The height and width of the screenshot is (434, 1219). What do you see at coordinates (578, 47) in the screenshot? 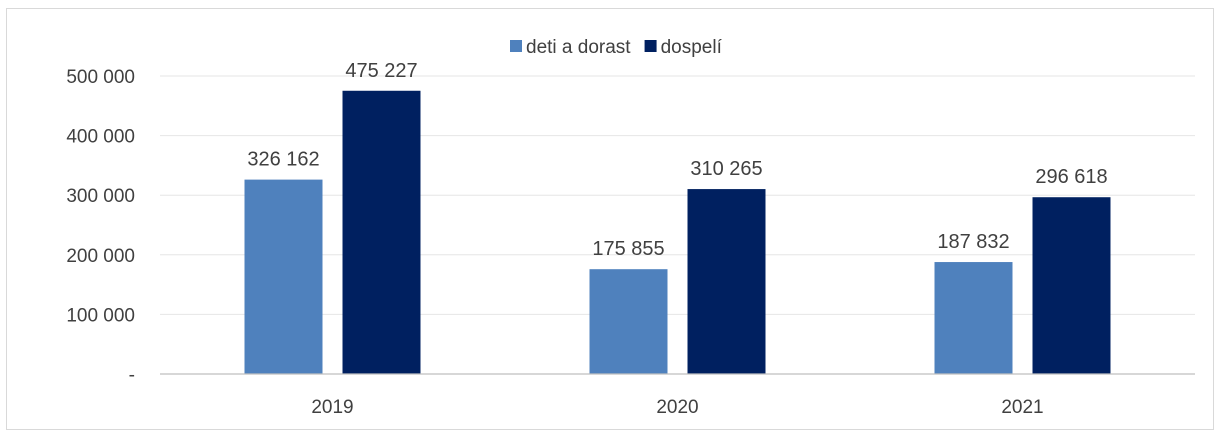
I see `legend-label: deti a dorast` at bounding box center [578, 47].